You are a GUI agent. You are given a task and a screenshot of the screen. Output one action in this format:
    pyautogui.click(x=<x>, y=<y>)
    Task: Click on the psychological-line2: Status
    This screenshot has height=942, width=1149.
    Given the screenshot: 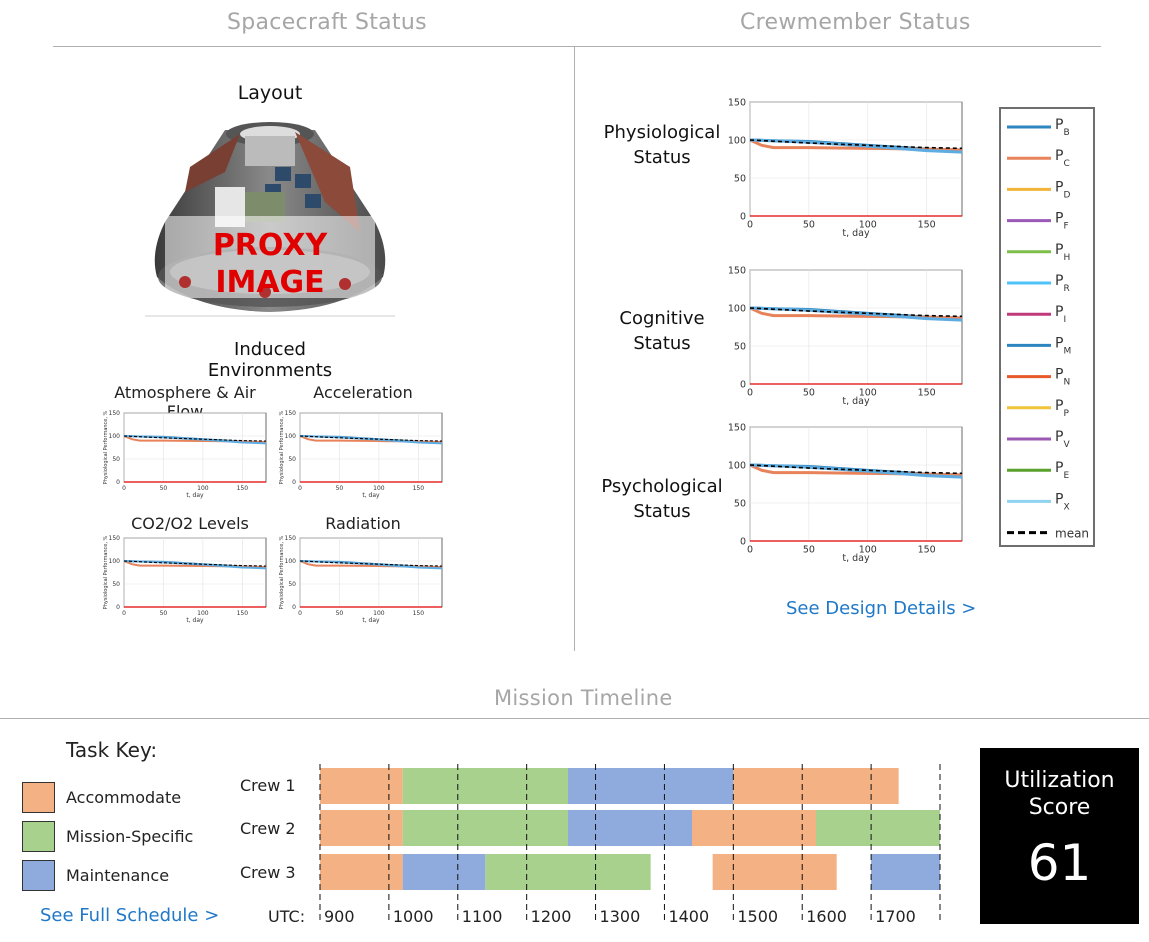 What is the action you would take?
    pyautogui.click(x=662, y=511)
    